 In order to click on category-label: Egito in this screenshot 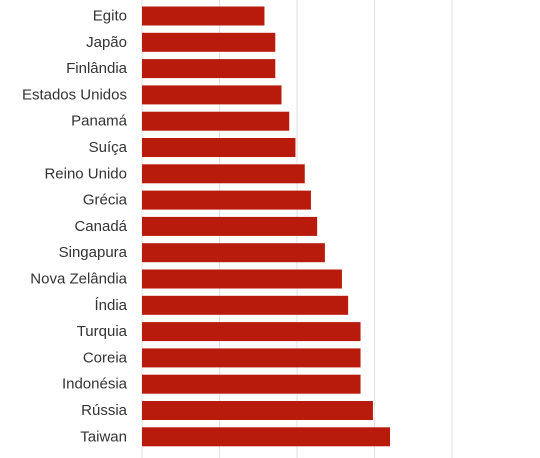, I will do `click(110, 16)`.